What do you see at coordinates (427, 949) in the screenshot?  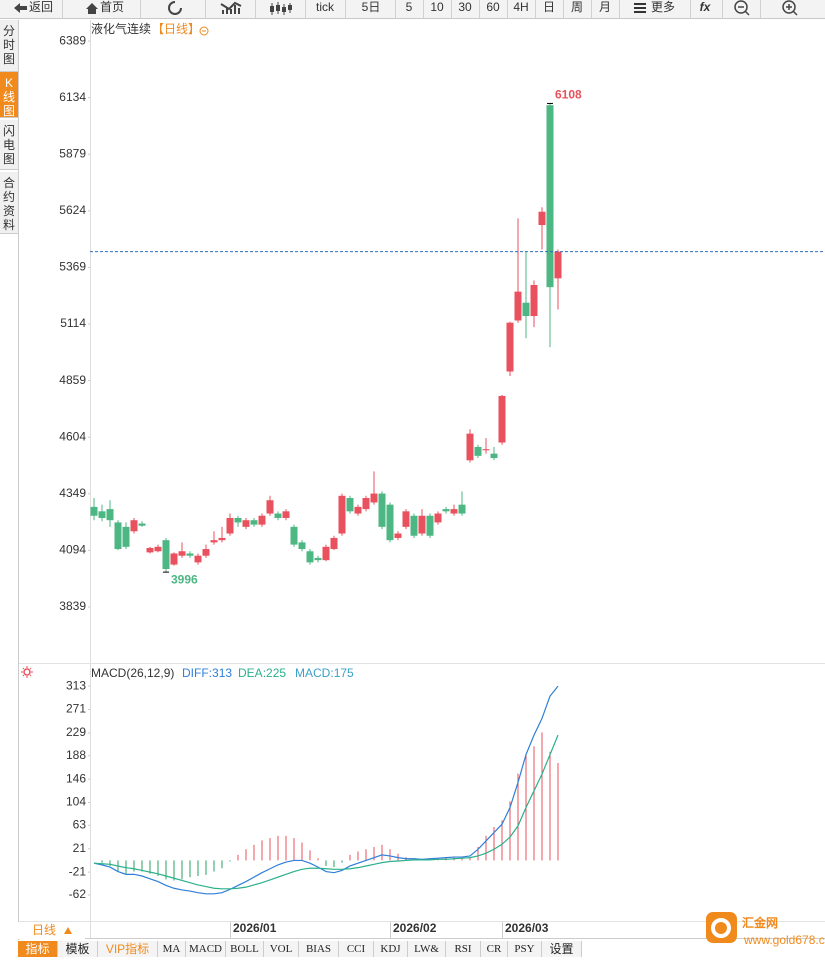 I see `bottom-tab: LW&` at bounding box center [427, 949].